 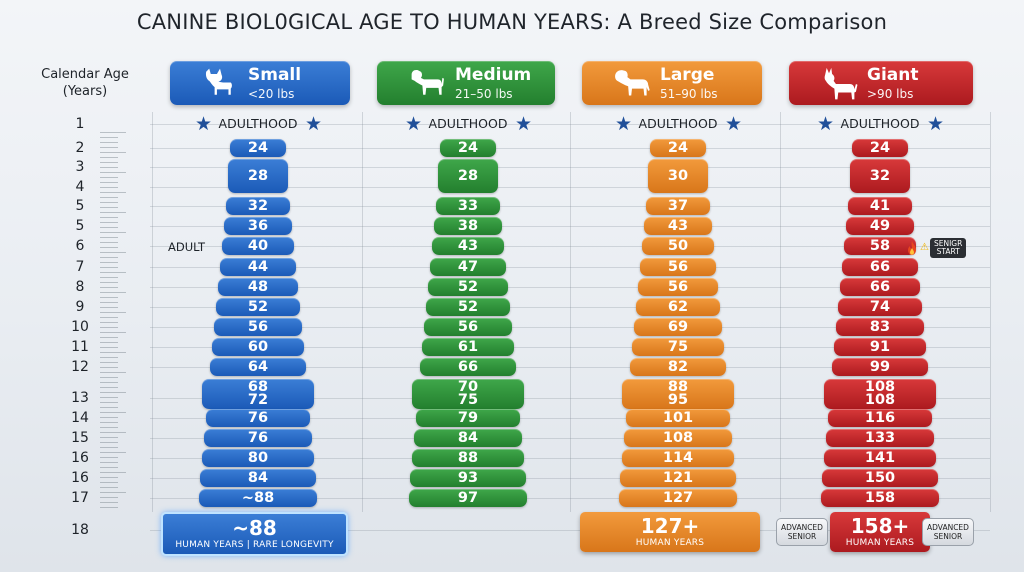 I want to click on calendar-age-label: 4, so click(x=80, y=187).